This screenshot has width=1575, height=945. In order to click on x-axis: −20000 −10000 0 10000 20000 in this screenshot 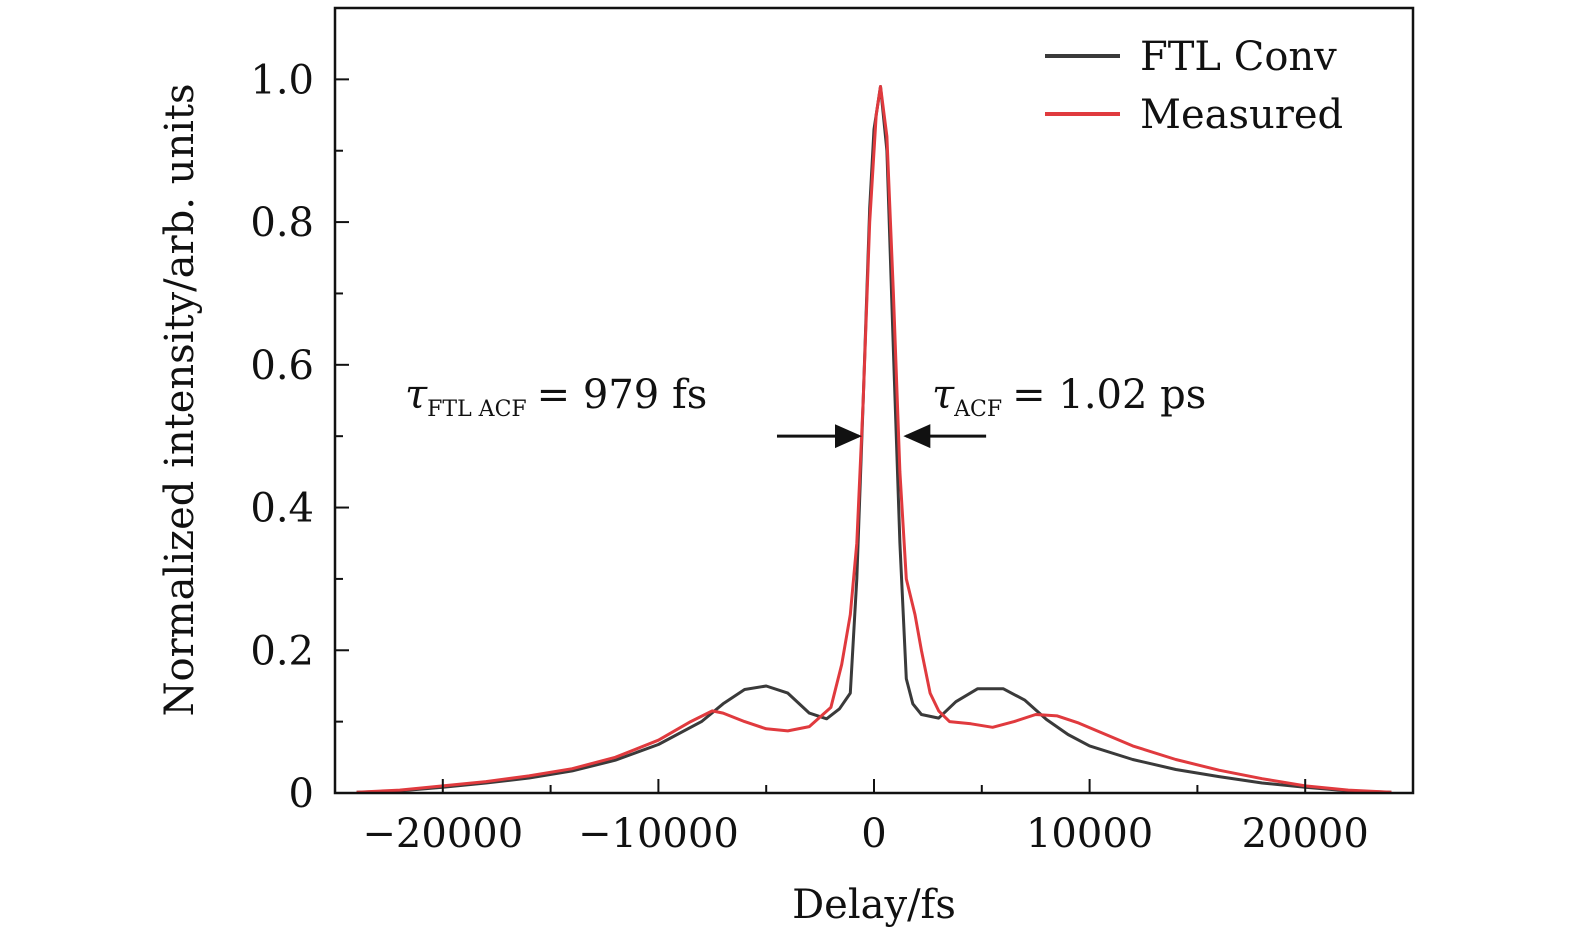, I will do `click(865, 818)`.